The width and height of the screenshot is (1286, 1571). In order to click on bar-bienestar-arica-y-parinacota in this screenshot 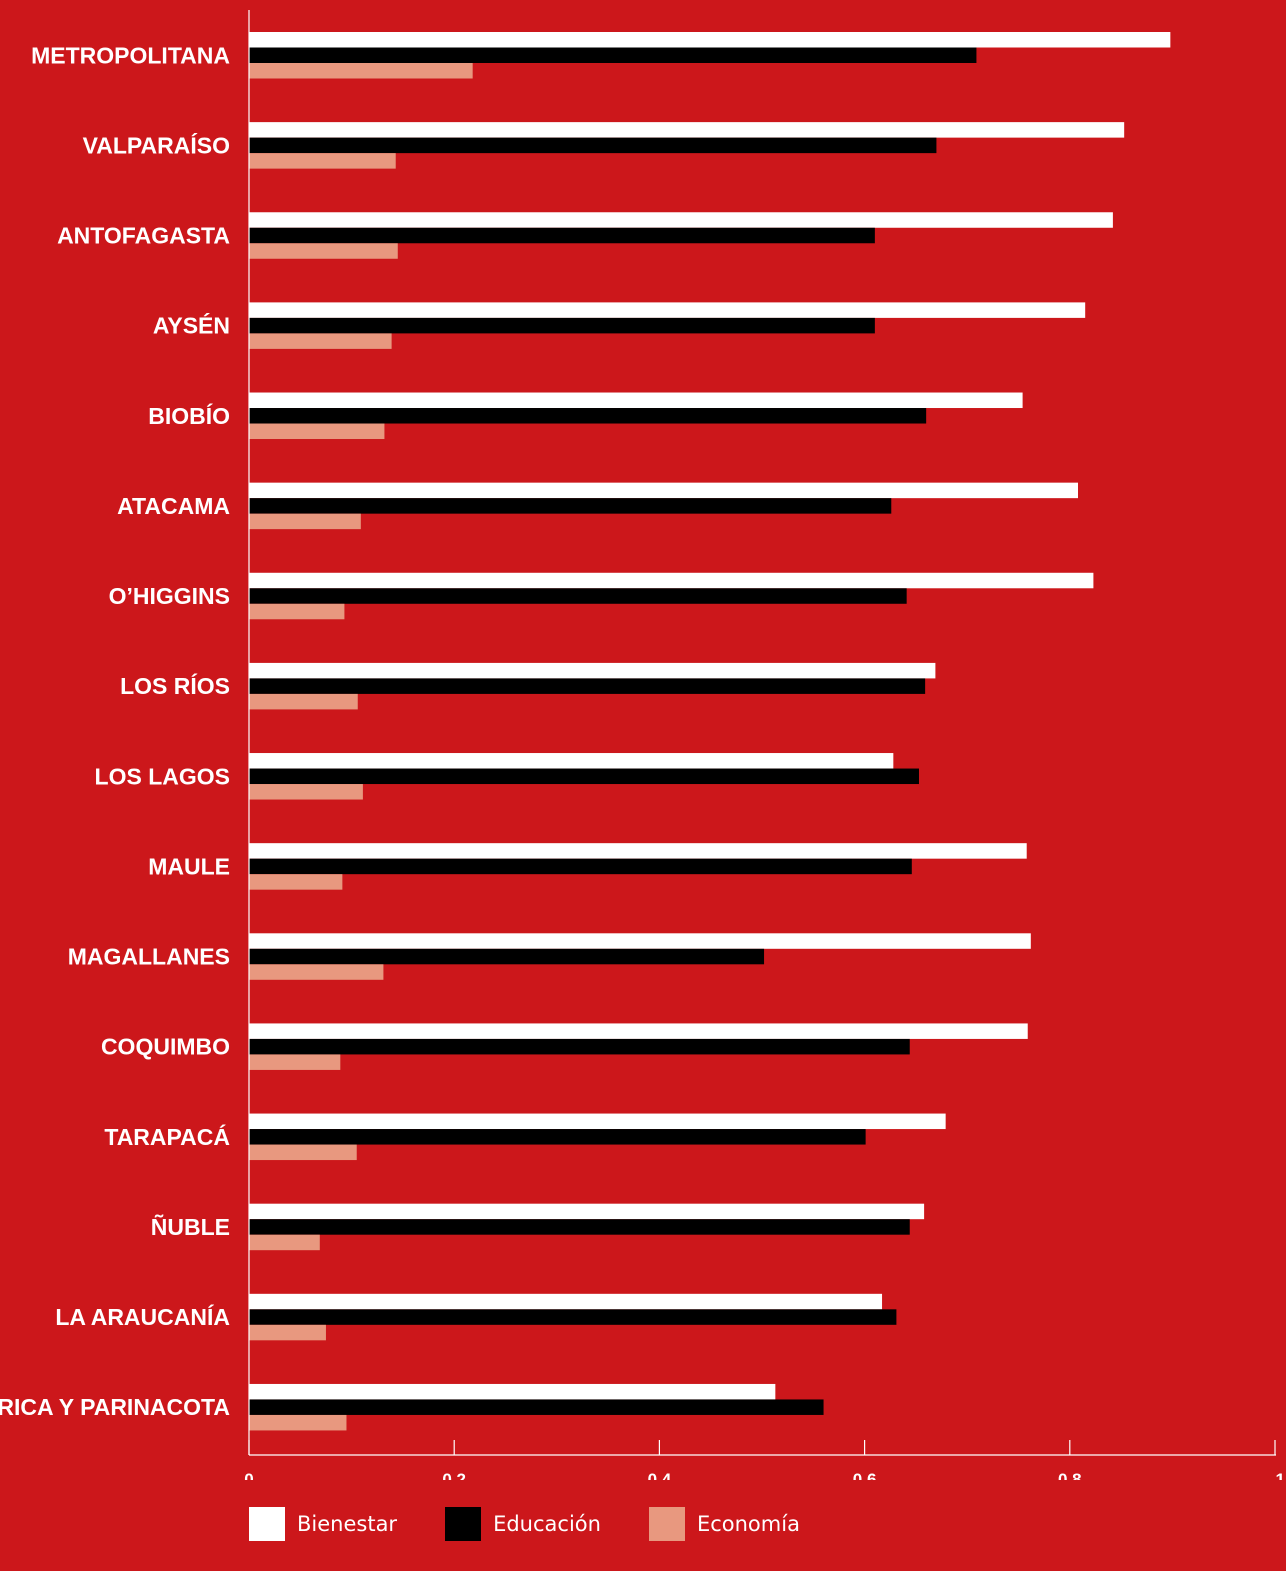, I will do `click(512, 1391)`.